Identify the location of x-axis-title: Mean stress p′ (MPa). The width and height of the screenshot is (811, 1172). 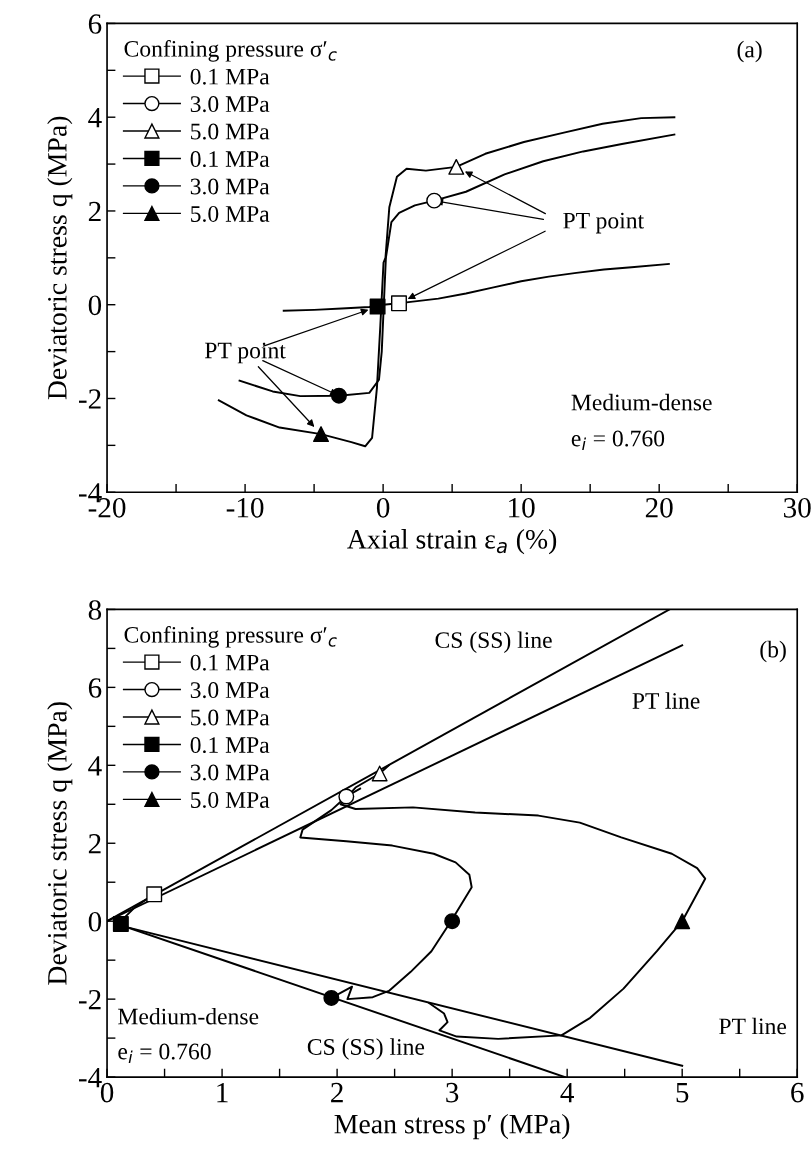
(452, 1126).